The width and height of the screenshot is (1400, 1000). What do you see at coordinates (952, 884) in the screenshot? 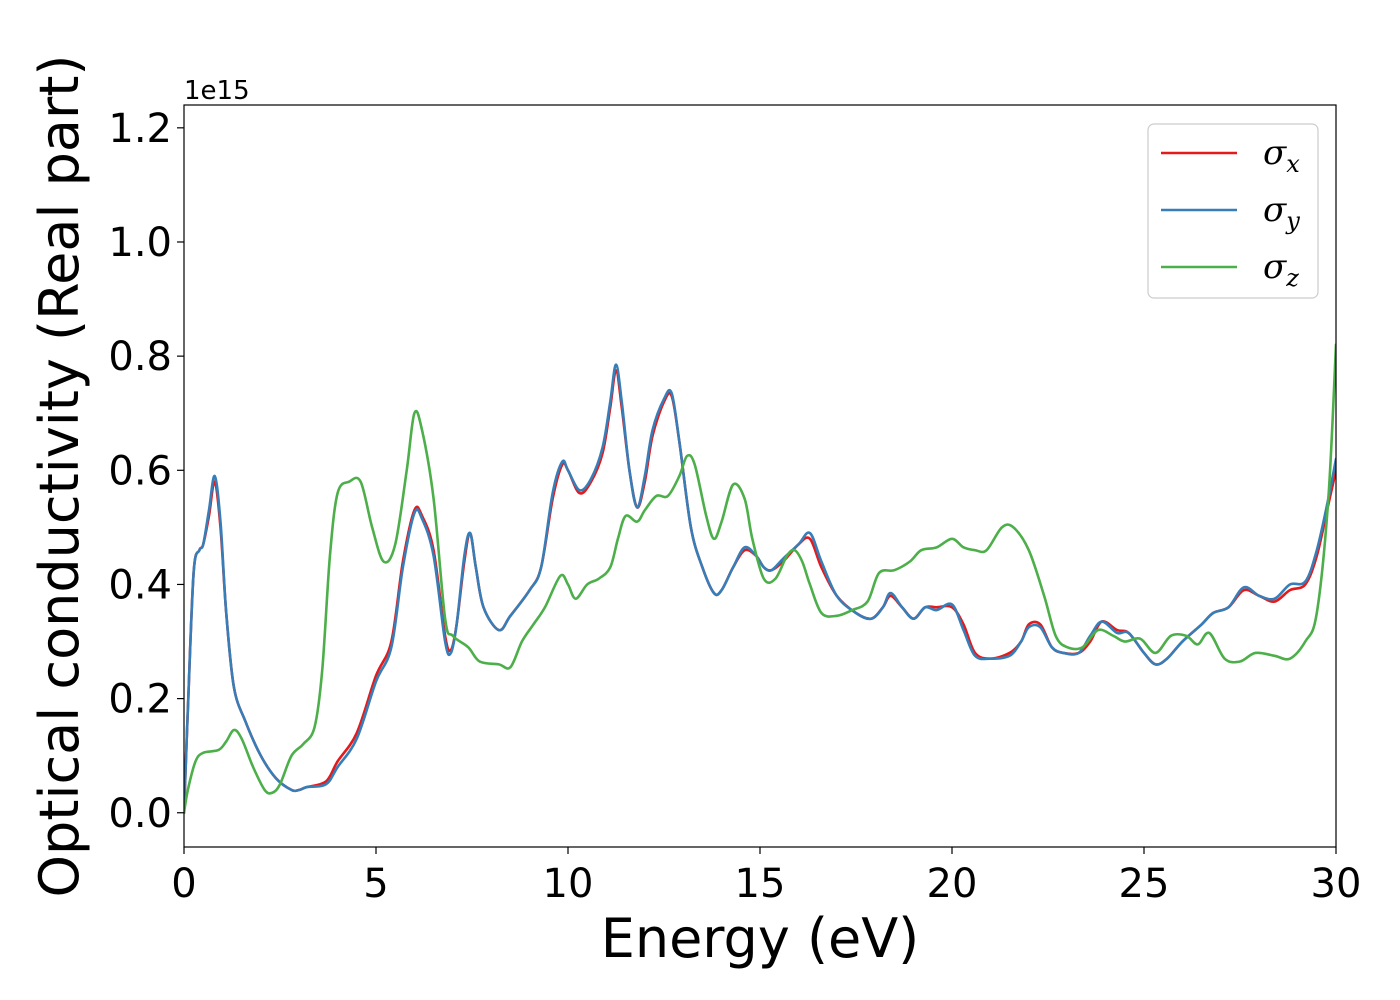
I see `x-tick-label: 20` at bounding box center [952, 884].